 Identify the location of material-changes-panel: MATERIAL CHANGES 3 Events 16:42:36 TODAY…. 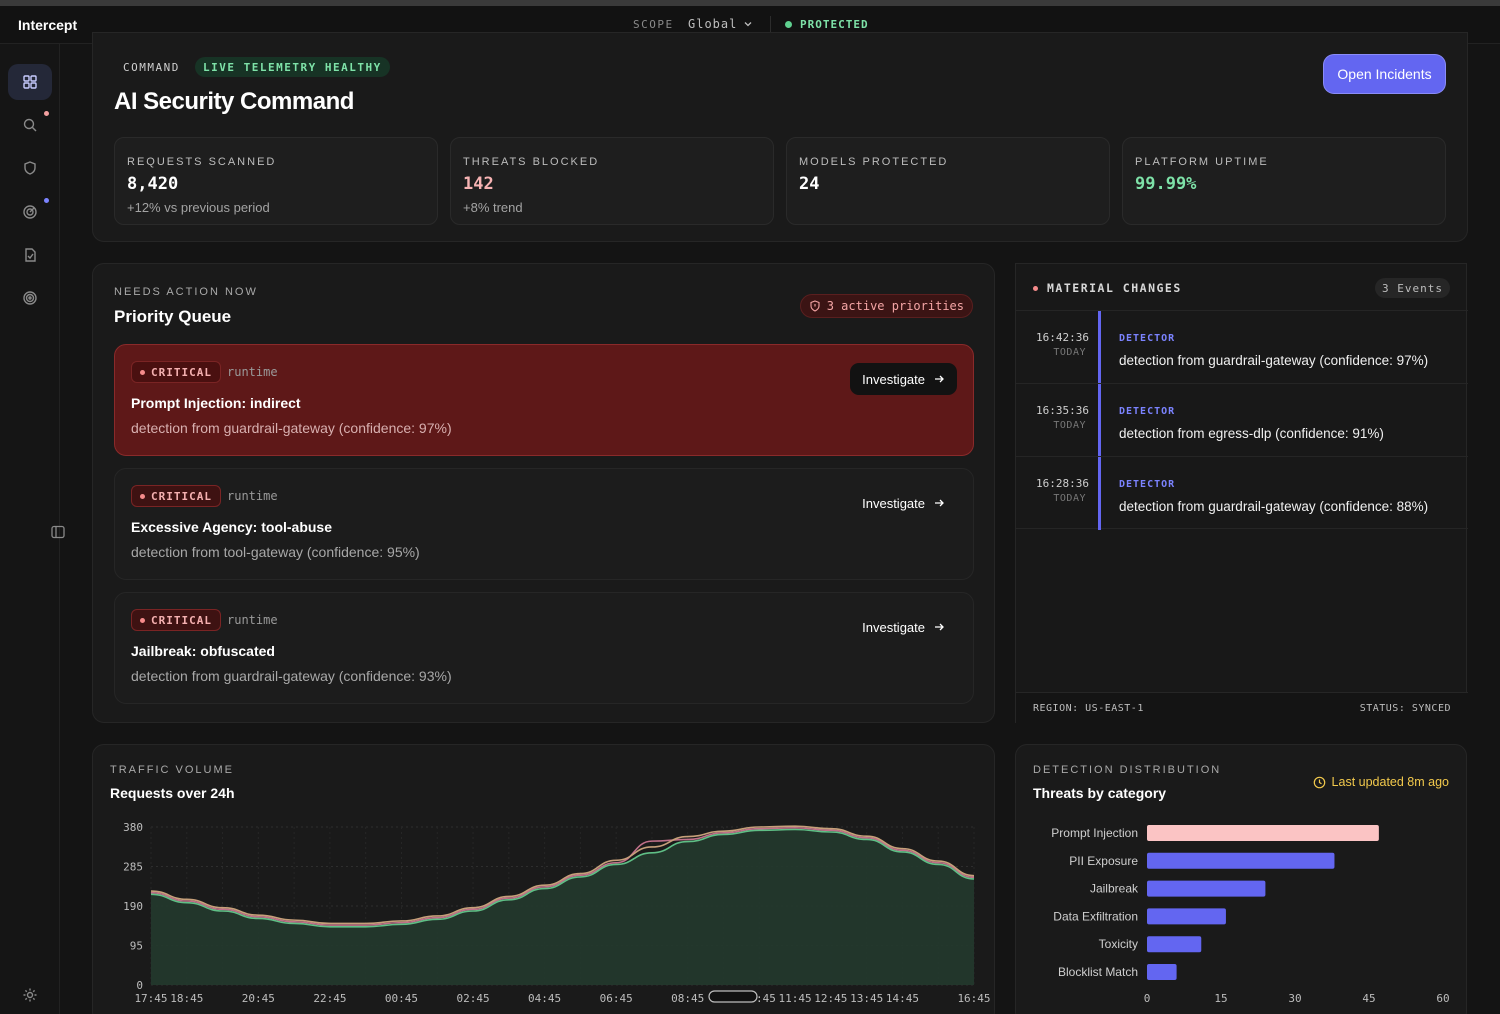
(1241, 493).